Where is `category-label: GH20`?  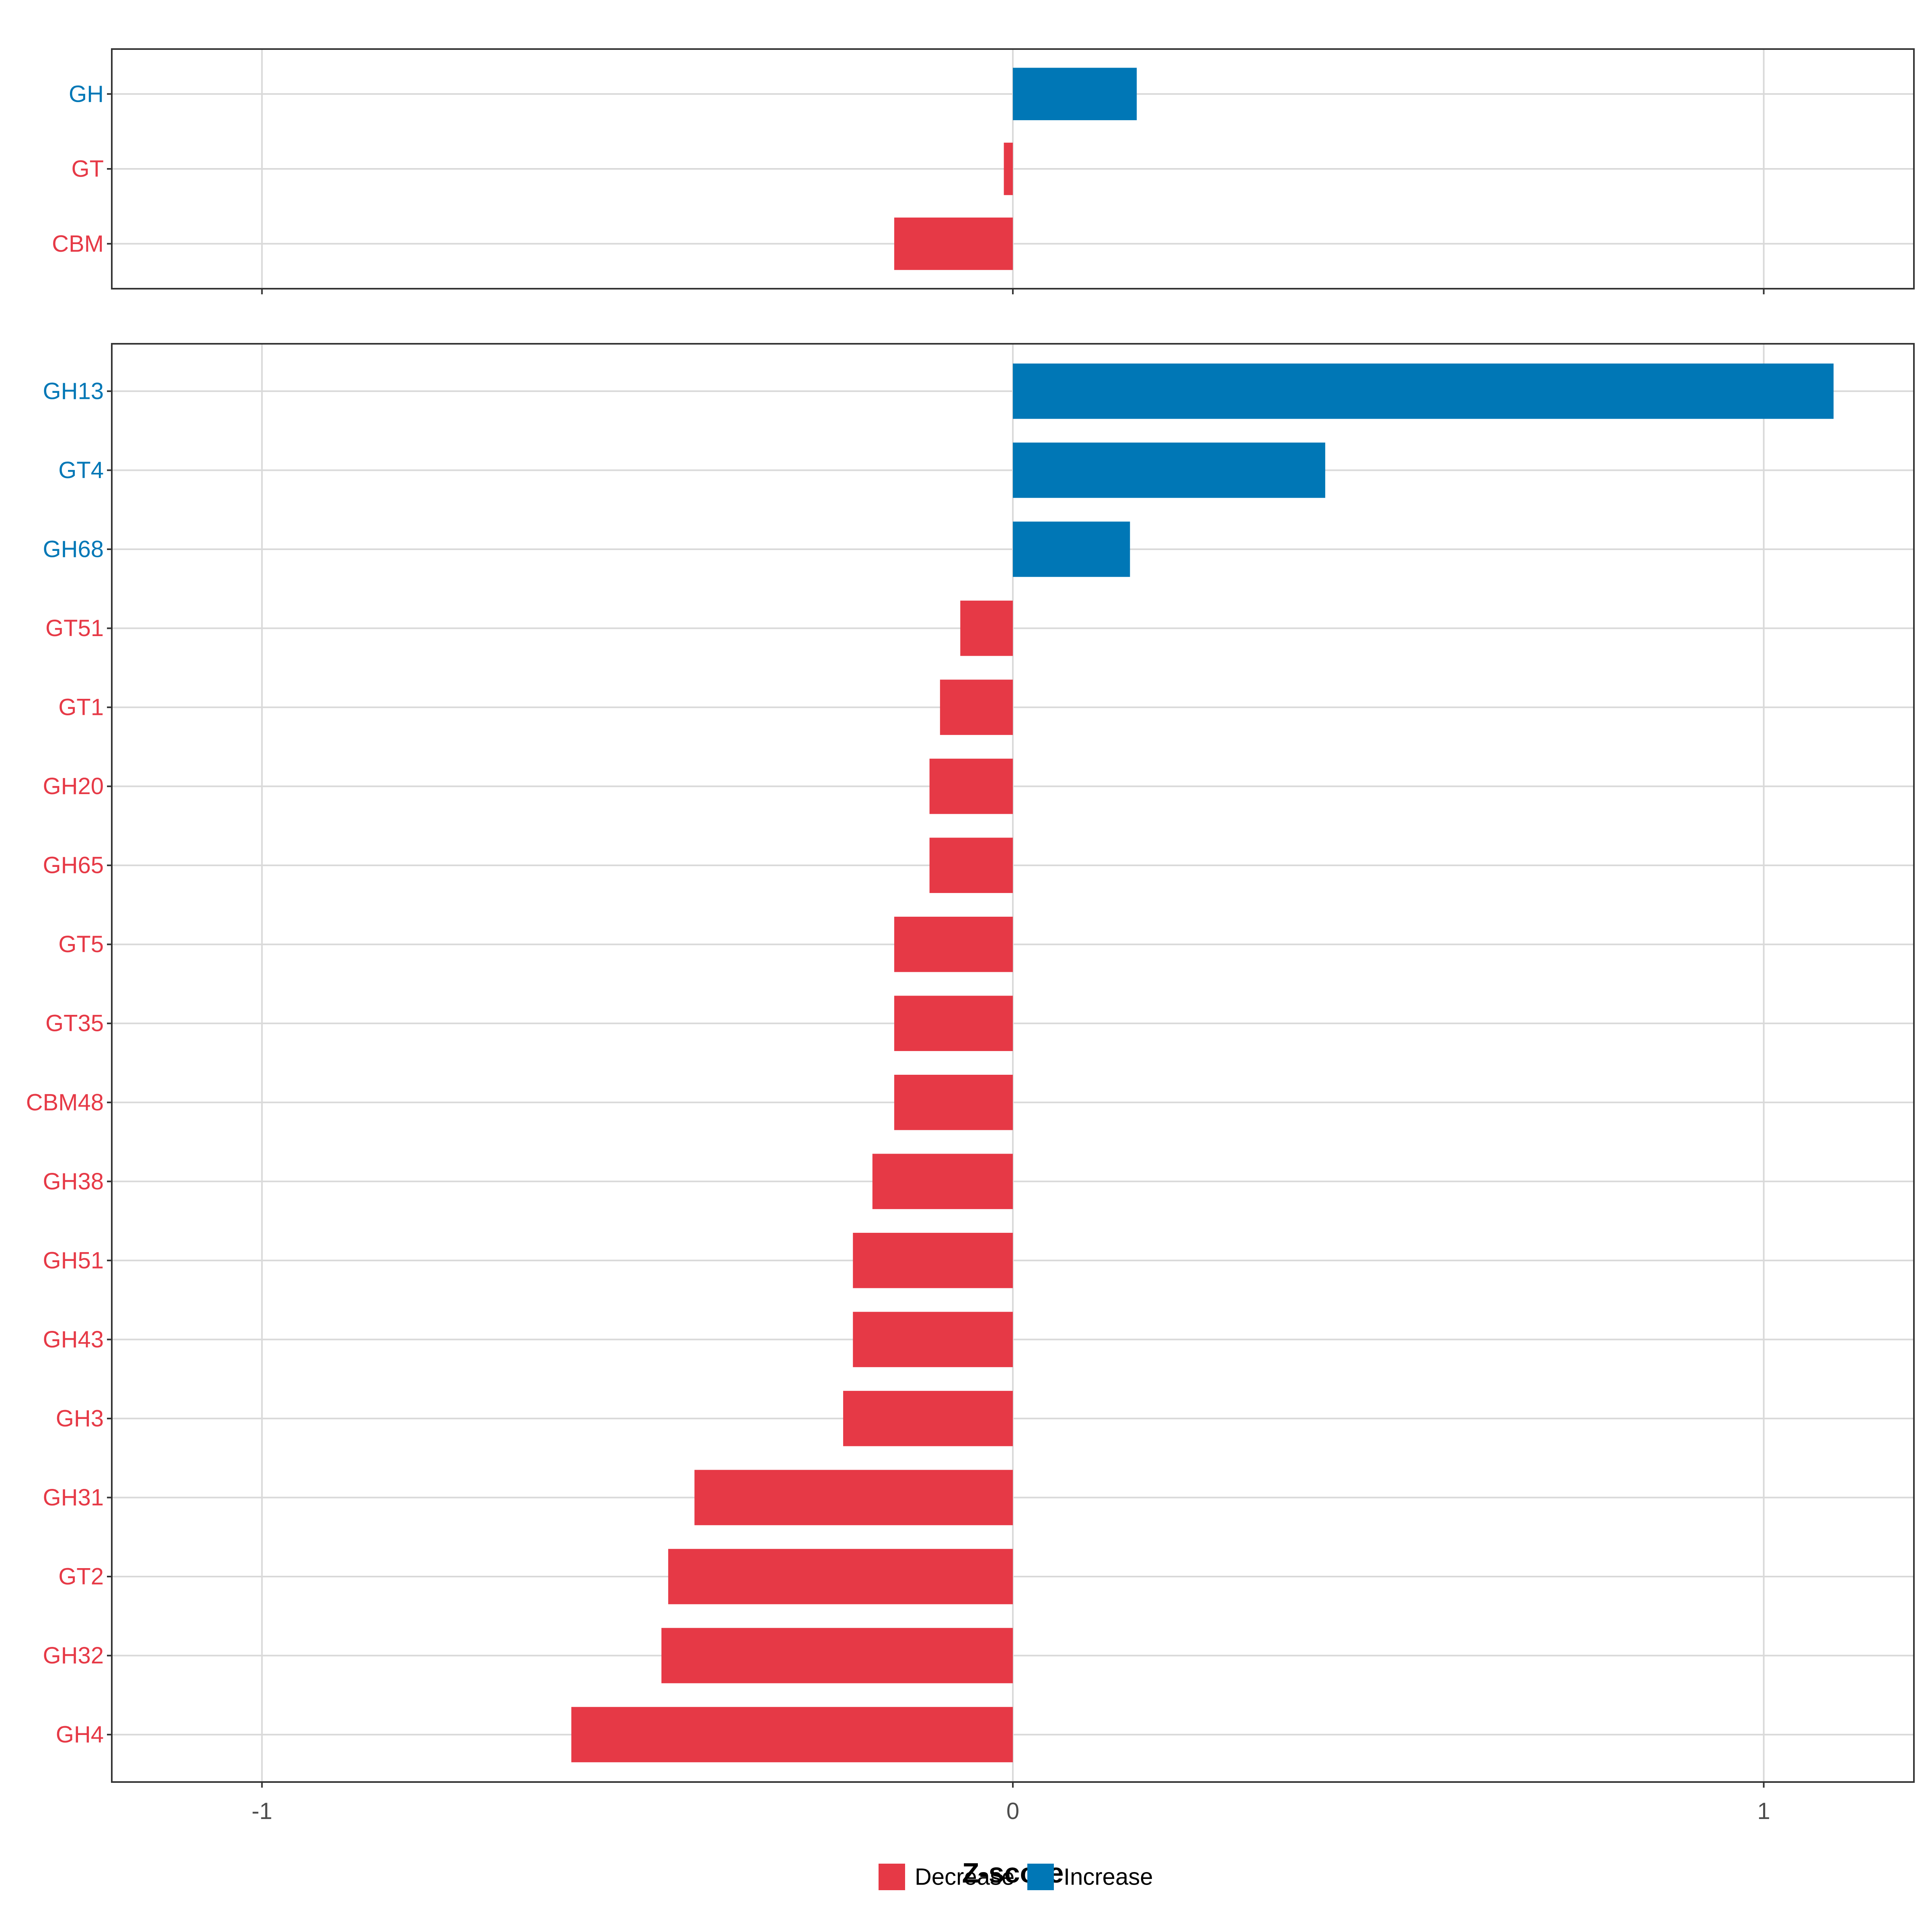
category-label: GH20 is located at coordinates (73, 786).